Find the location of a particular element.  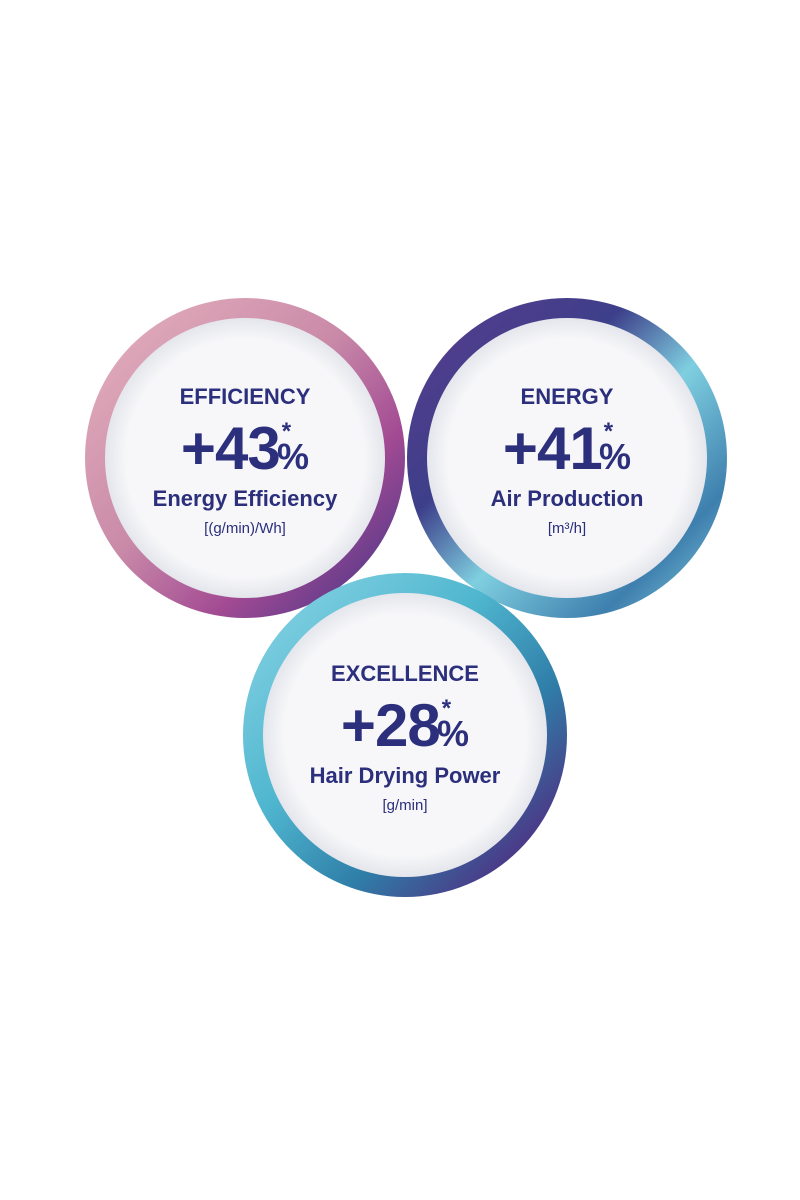

stat-value: +41*% is located at coordinates (567, 448).